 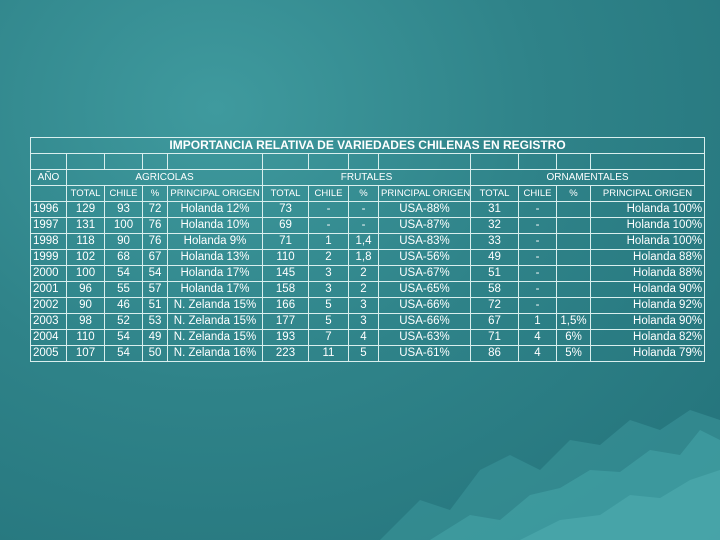 What do you see at coordinates (494, 321) in the screenshot?
I see `ornamentales-total-cell: 67` at bounding box center [494, 321].